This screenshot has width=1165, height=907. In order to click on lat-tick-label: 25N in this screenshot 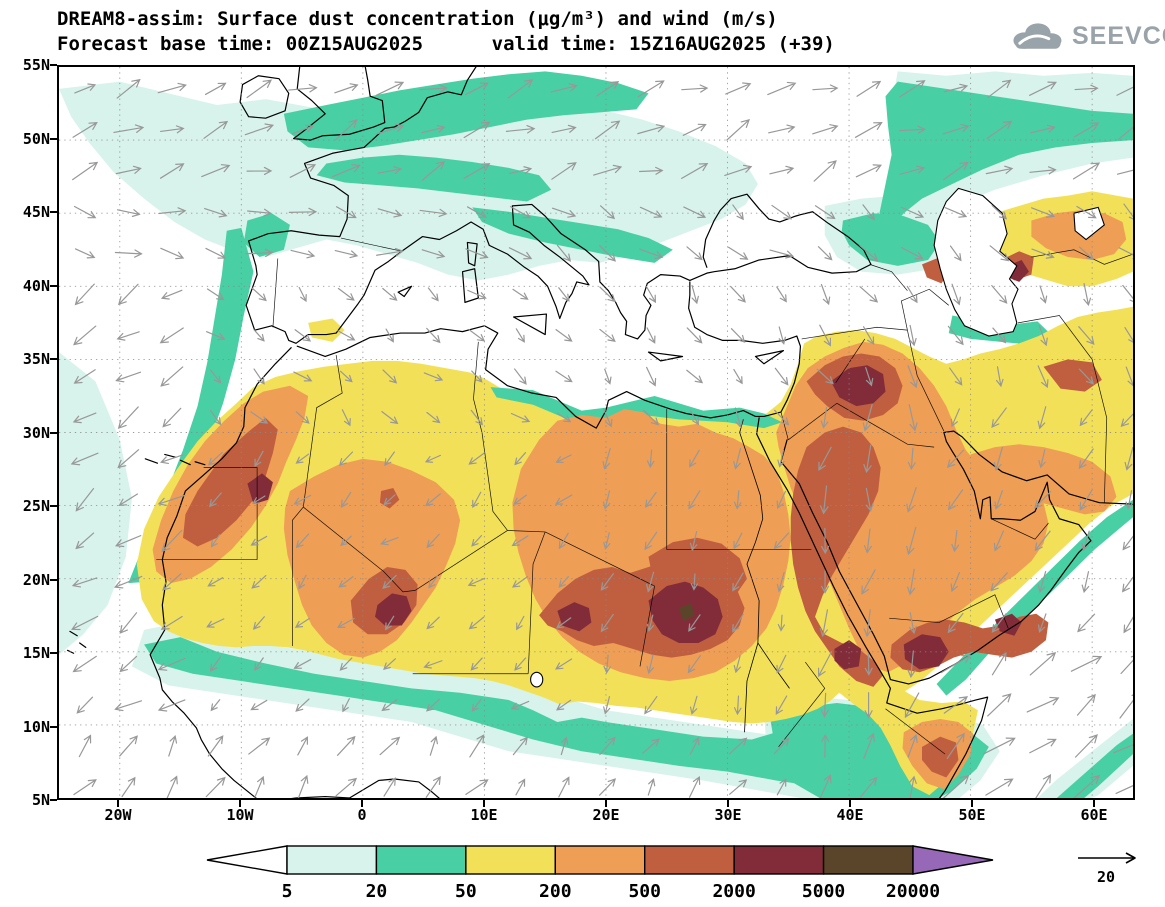, I will do `click(36, 506)`.